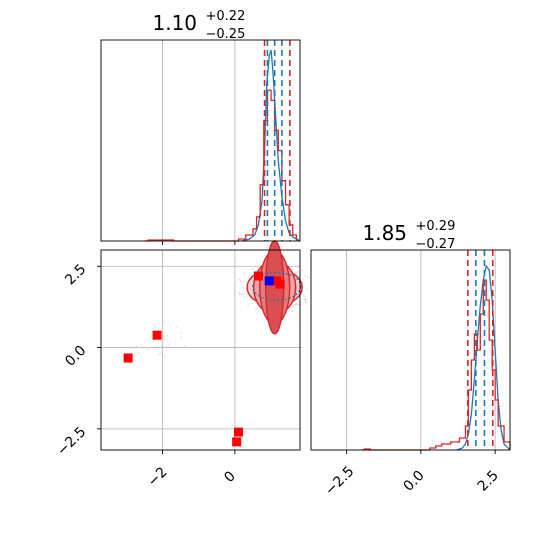  I want to click on blue-histogram-line, so click(271, 145).